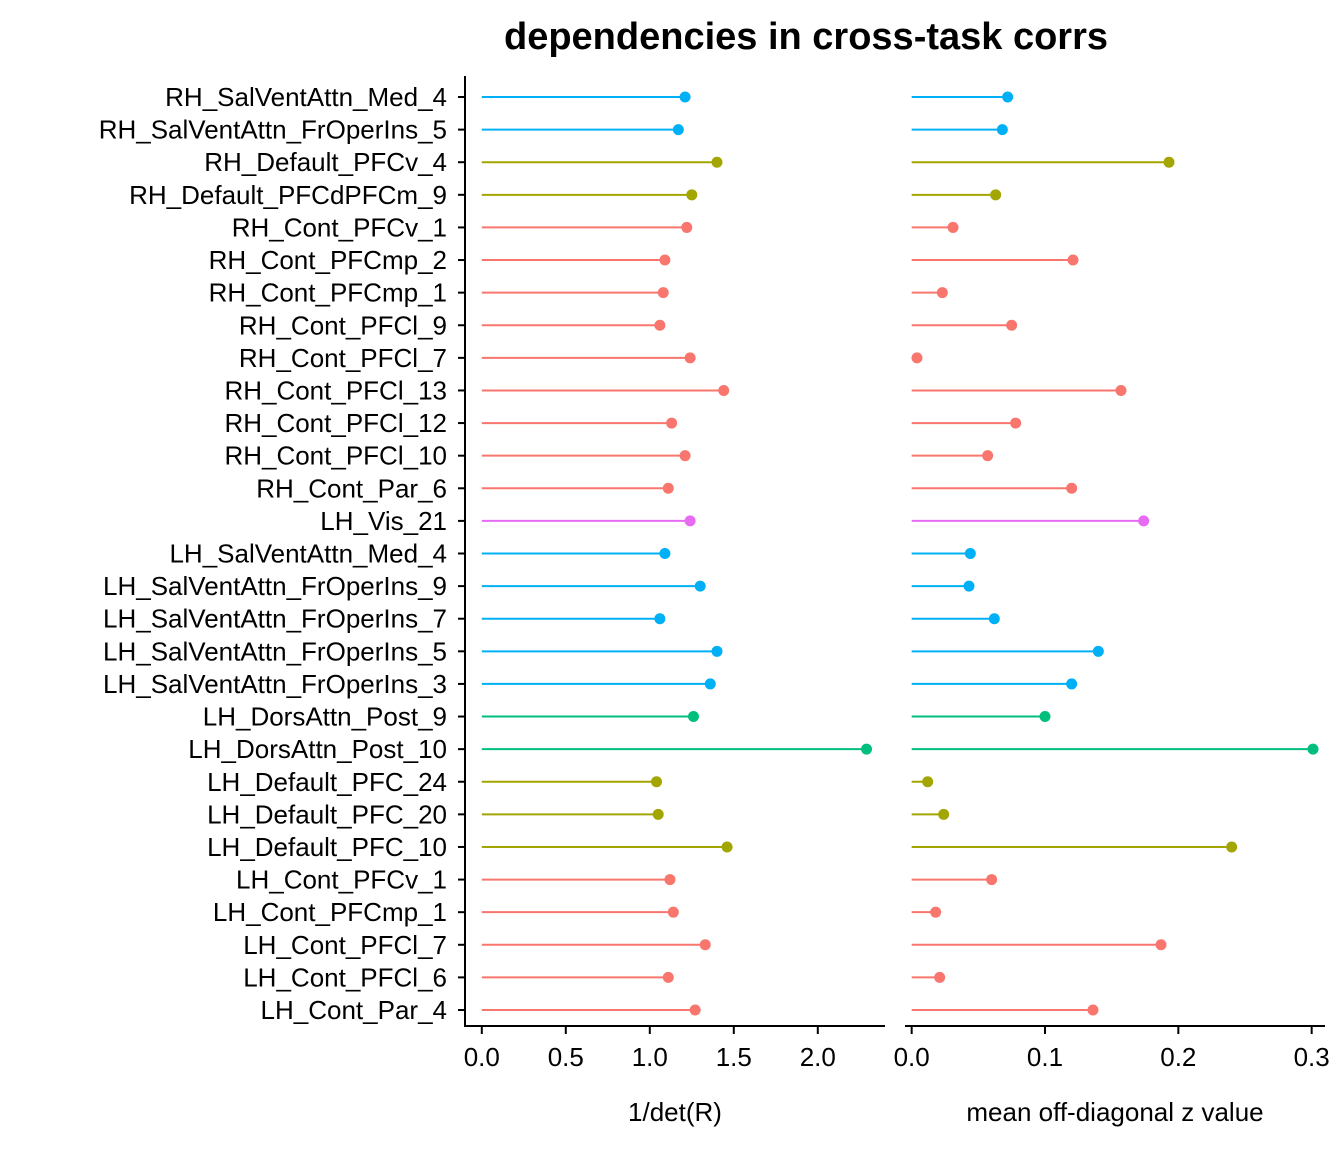 Image resolution: width=1344 pixels, height=1152 pixels. Describe the element at coordinates (335, 390) in the screenshot. I see `category-label: RH_Cont_PFCl_13` at that location.